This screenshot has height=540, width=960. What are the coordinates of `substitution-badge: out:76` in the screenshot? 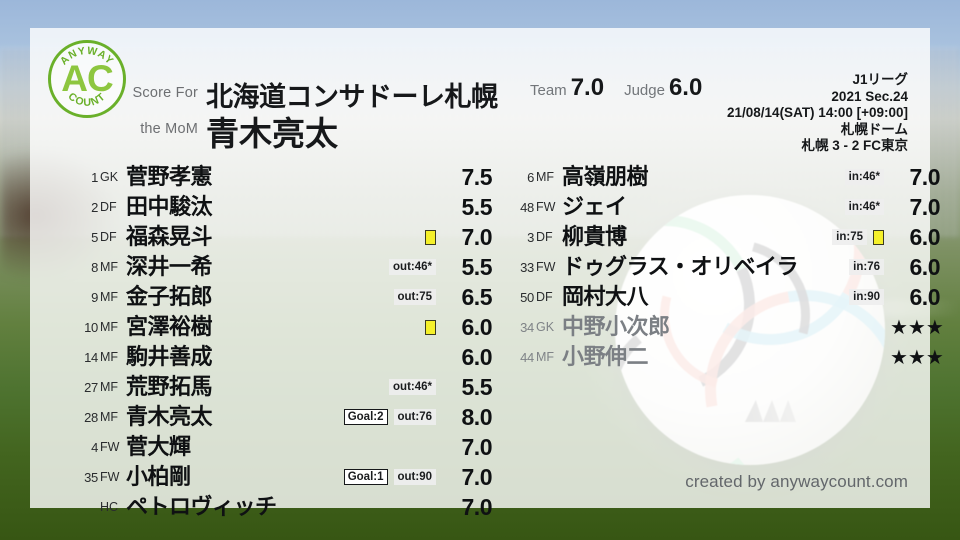 It's located at (414, 417).